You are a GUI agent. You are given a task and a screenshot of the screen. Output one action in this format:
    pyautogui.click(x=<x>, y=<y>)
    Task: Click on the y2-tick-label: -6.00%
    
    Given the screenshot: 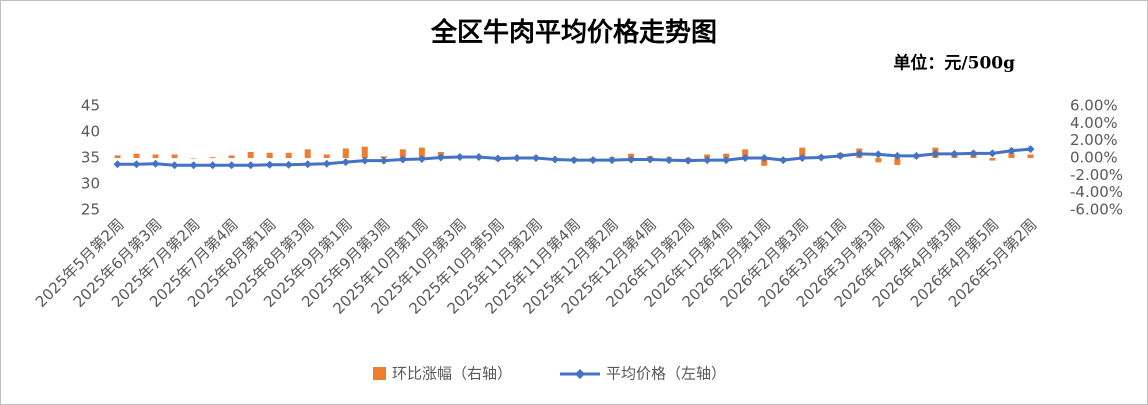 What is the action you would take?
    pyautogui.click(x=1096, y=210)
    